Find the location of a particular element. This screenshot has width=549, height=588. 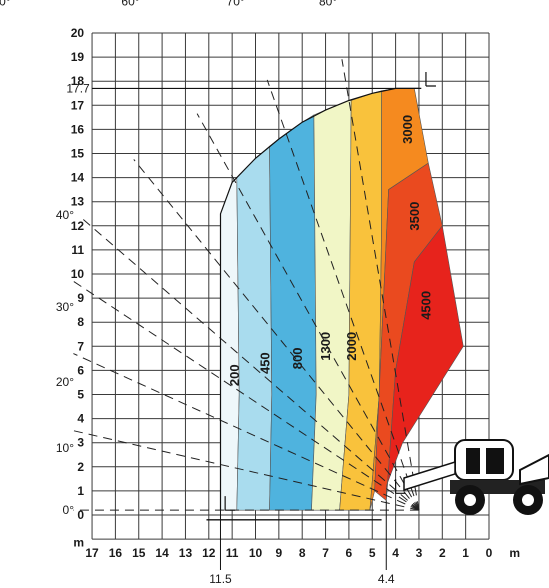

y-tick-label: 19 is located at coordinates (78, 57).